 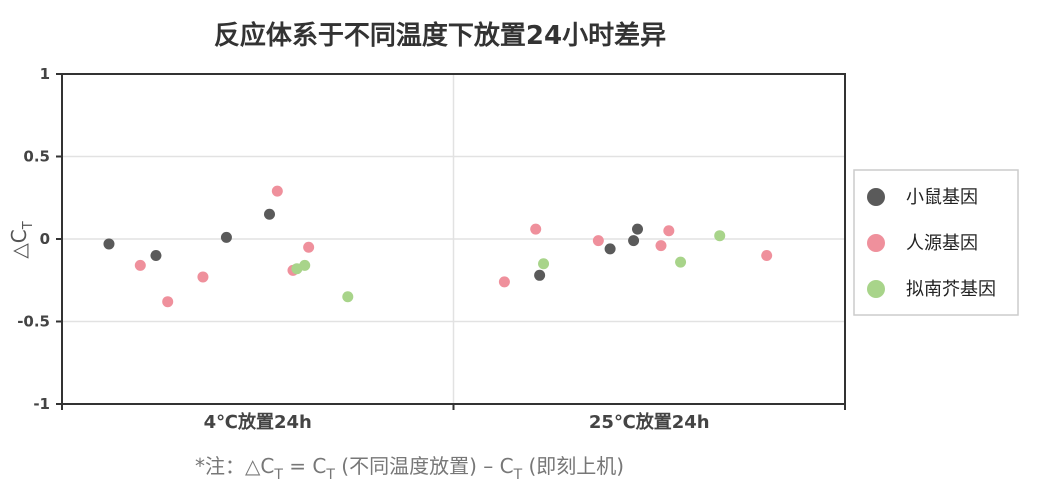 I want to click on chart-title: 反应体系于不同温度下放置24小时差异, so click(x=440, y=35).